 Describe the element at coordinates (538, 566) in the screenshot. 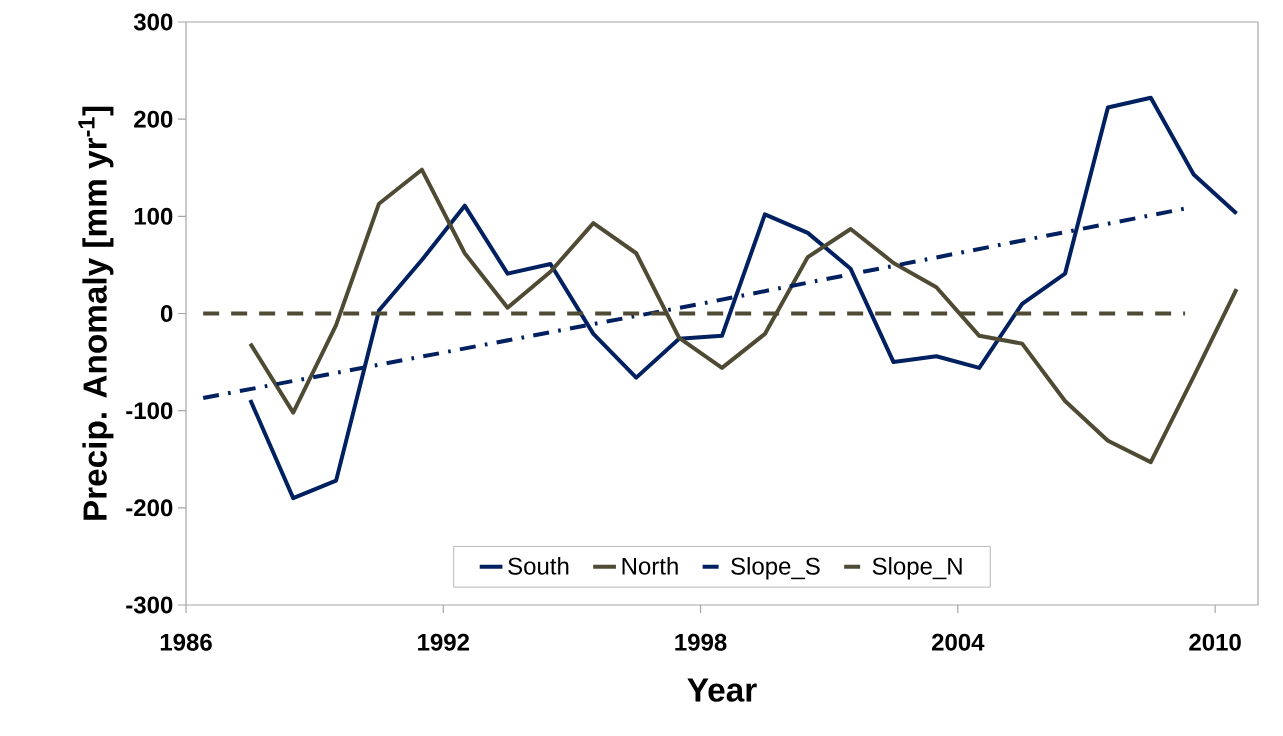

I see `legend-label: South` at that location.